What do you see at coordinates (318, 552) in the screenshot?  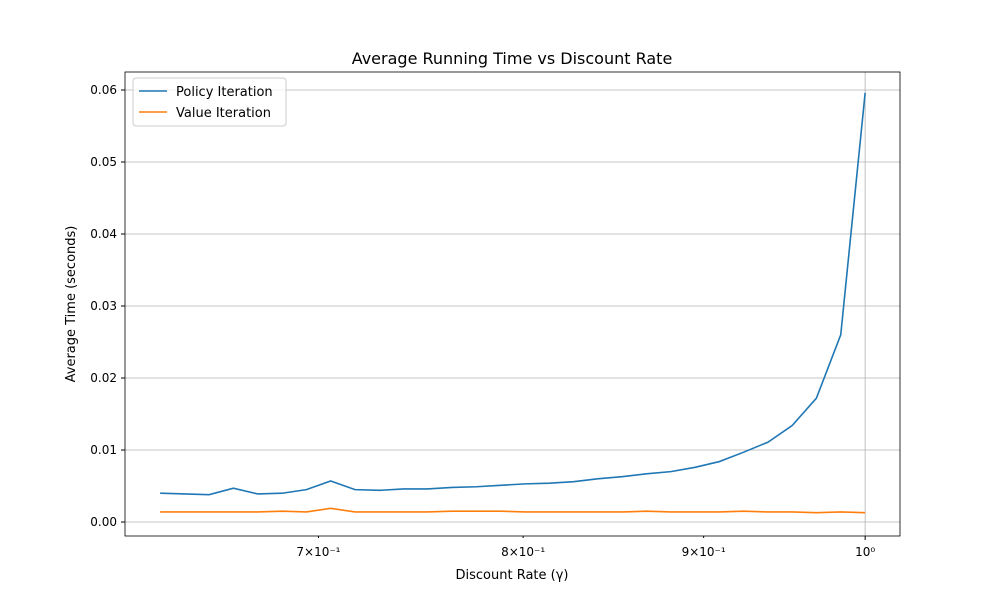 I see `x-tick-label: 7×10⁻¹` at bounding box center [318, 552].